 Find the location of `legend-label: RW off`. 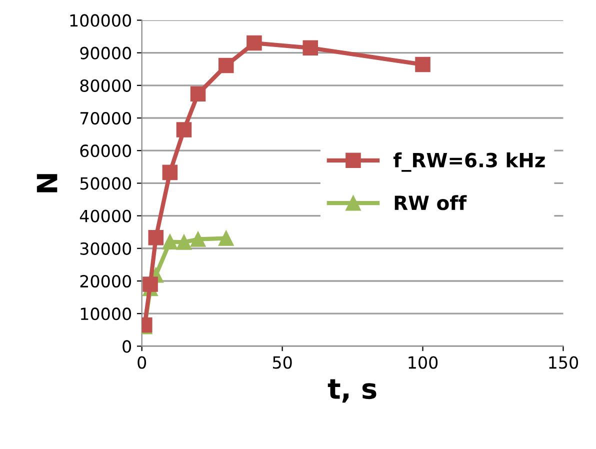

legend-label: RW off is located at coordinates (430, 202).